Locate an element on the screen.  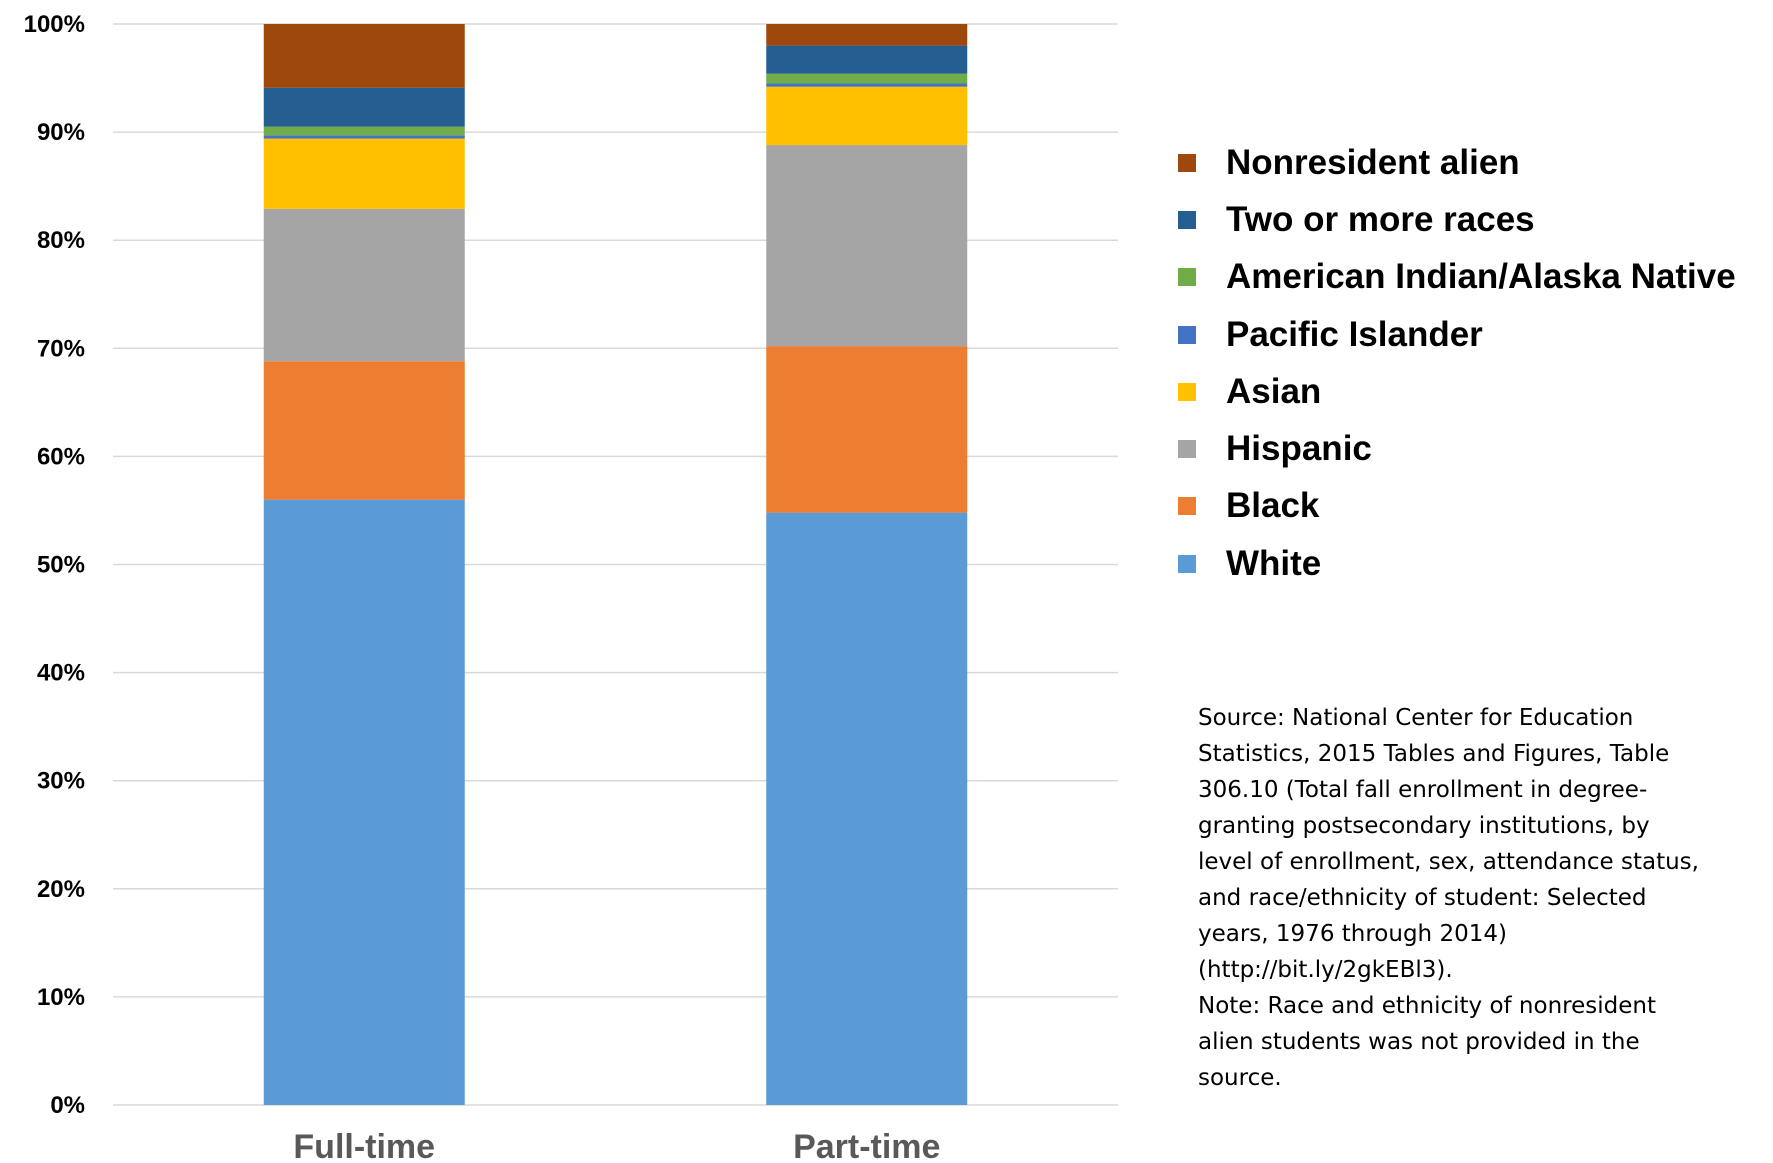
bar-segment-full-time-asian is located at coordinates (364, 173).